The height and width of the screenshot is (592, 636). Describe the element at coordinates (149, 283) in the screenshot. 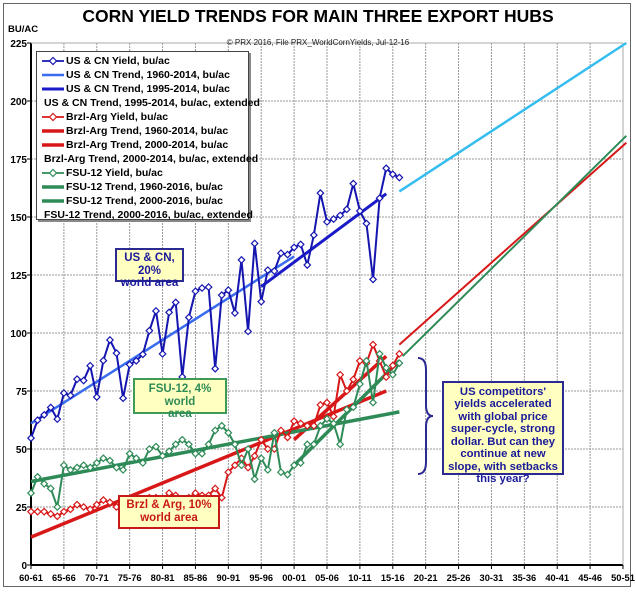

I see `annotation-us-cn-line2: world area` at that location.